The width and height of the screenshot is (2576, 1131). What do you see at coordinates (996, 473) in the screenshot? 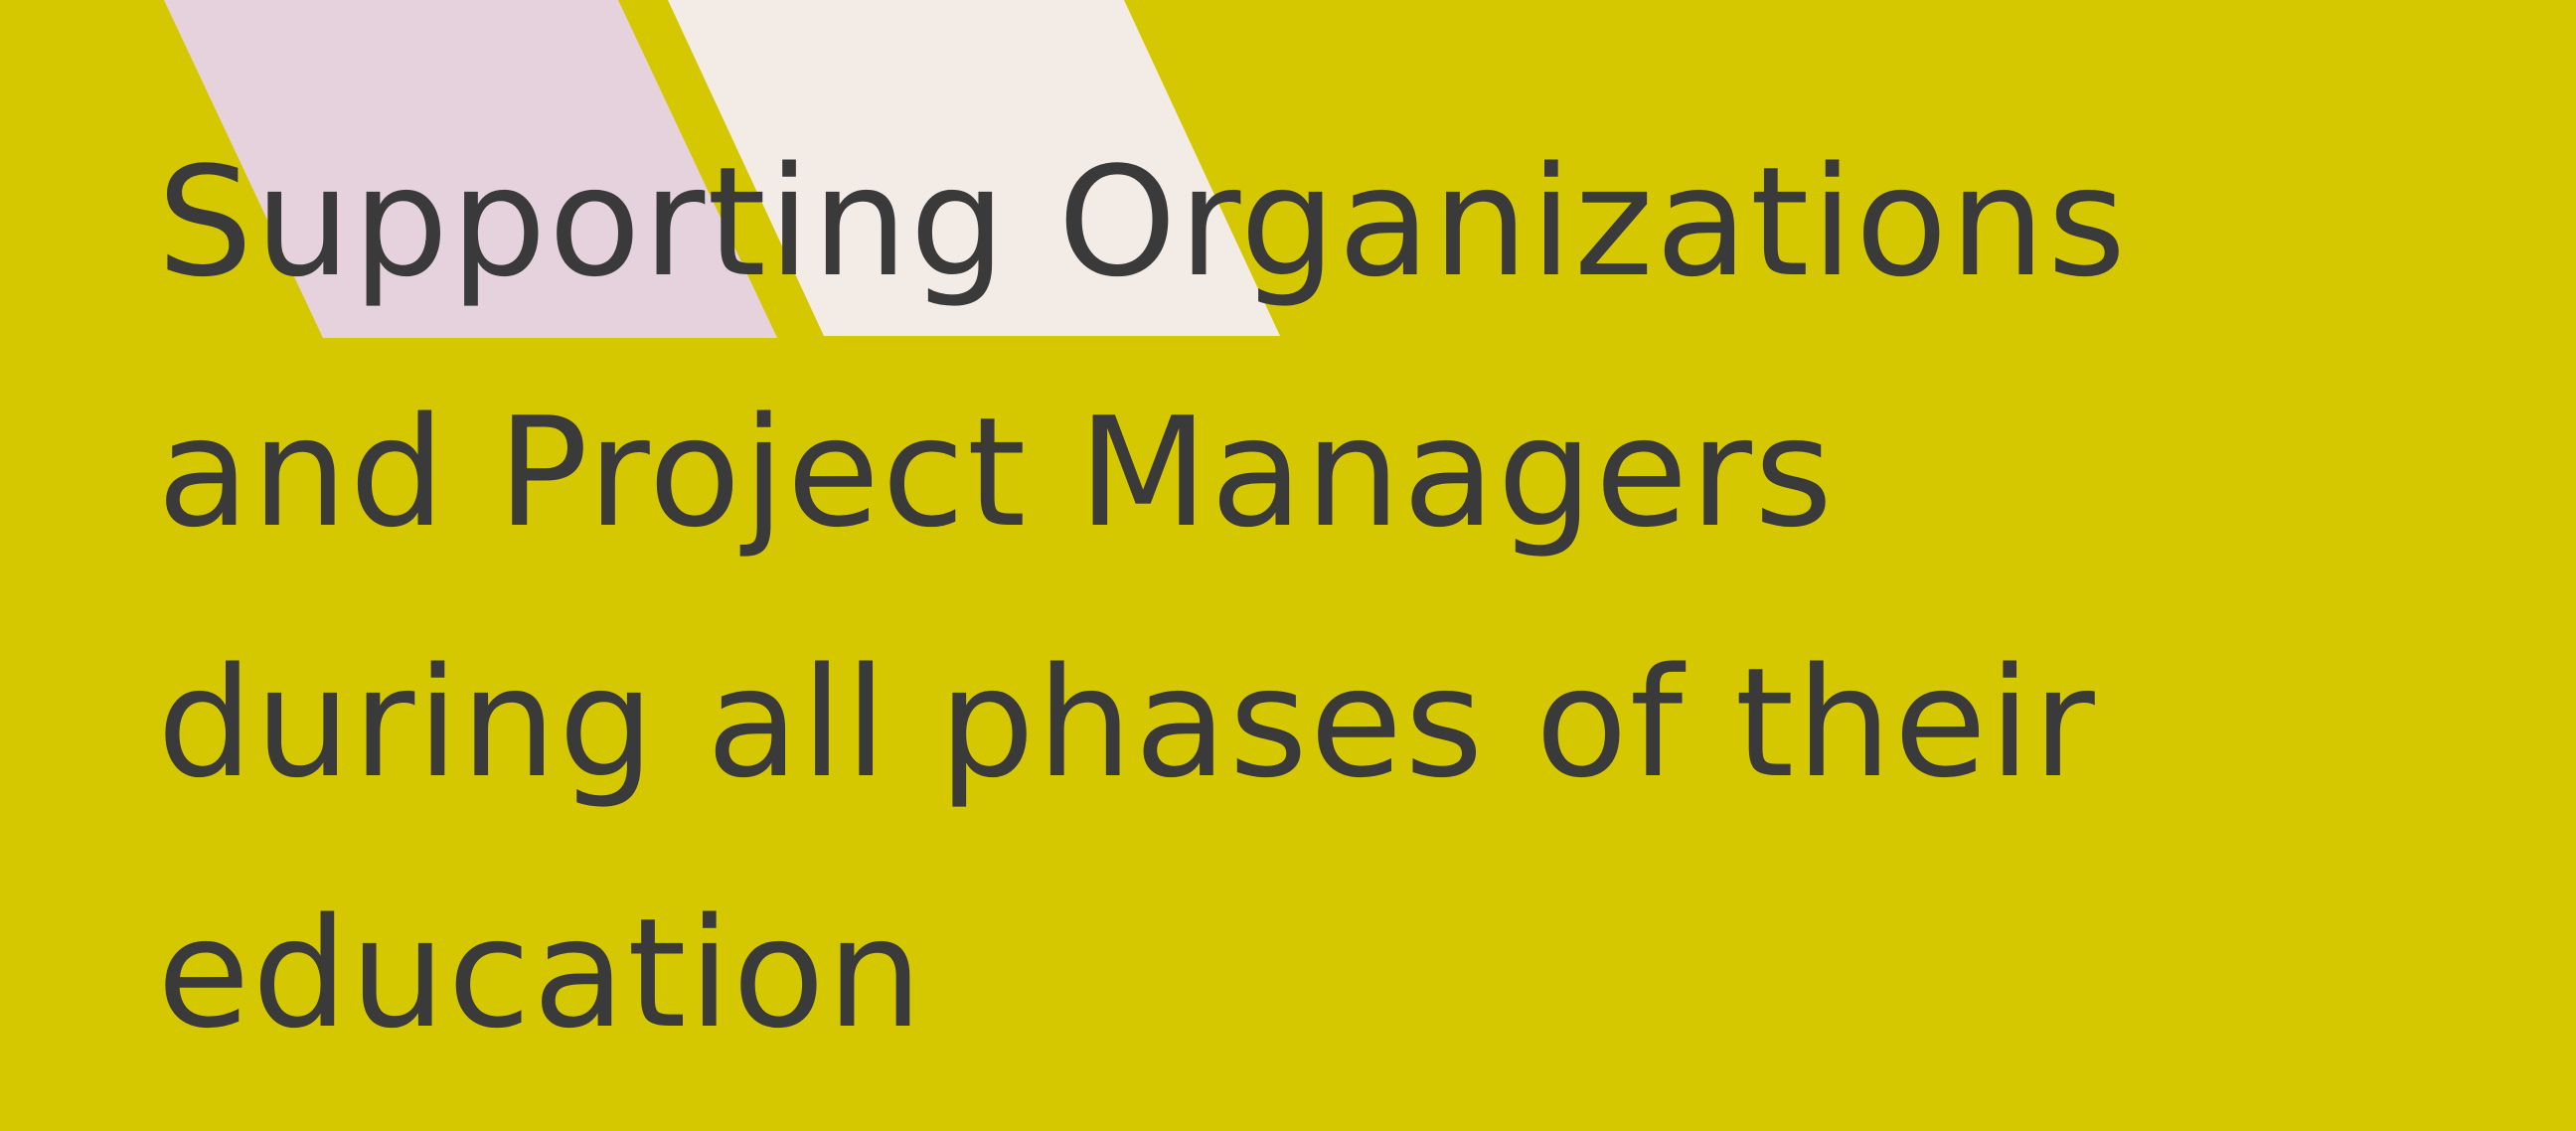
I see `headline-line-2: and Project Managers` at bounding box center [996, 473].